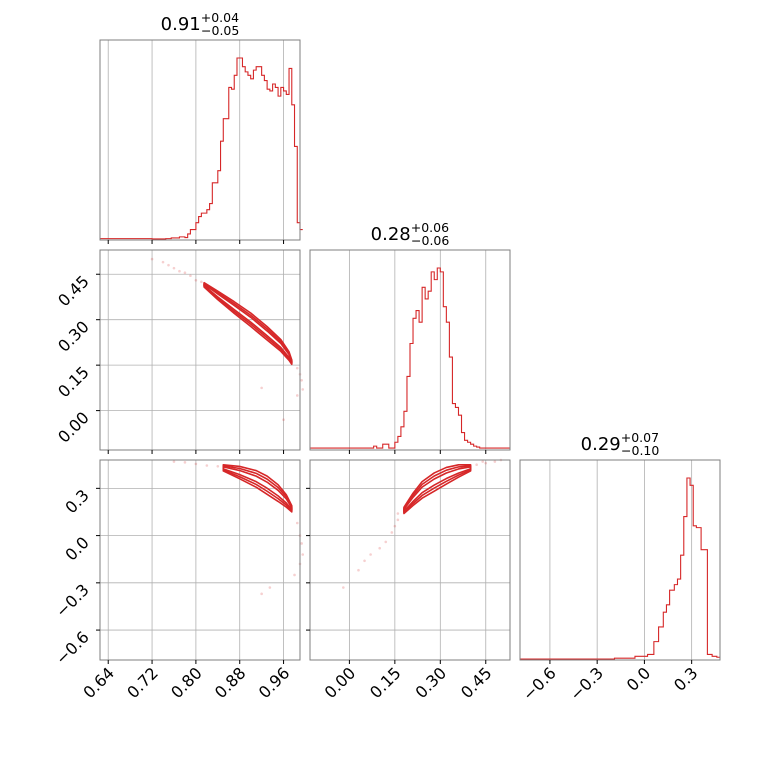 The width and height of the screenshot is (760, 760). I want to click on panel-0-0: 0.91+0.04 −0.05, so click(201, 127).